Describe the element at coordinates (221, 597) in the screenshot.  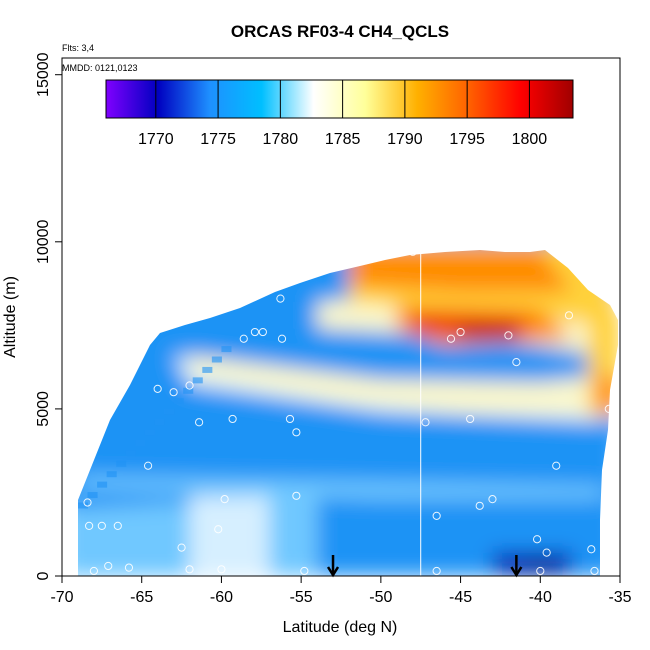
I see `x-tick-label: -60` at that location.